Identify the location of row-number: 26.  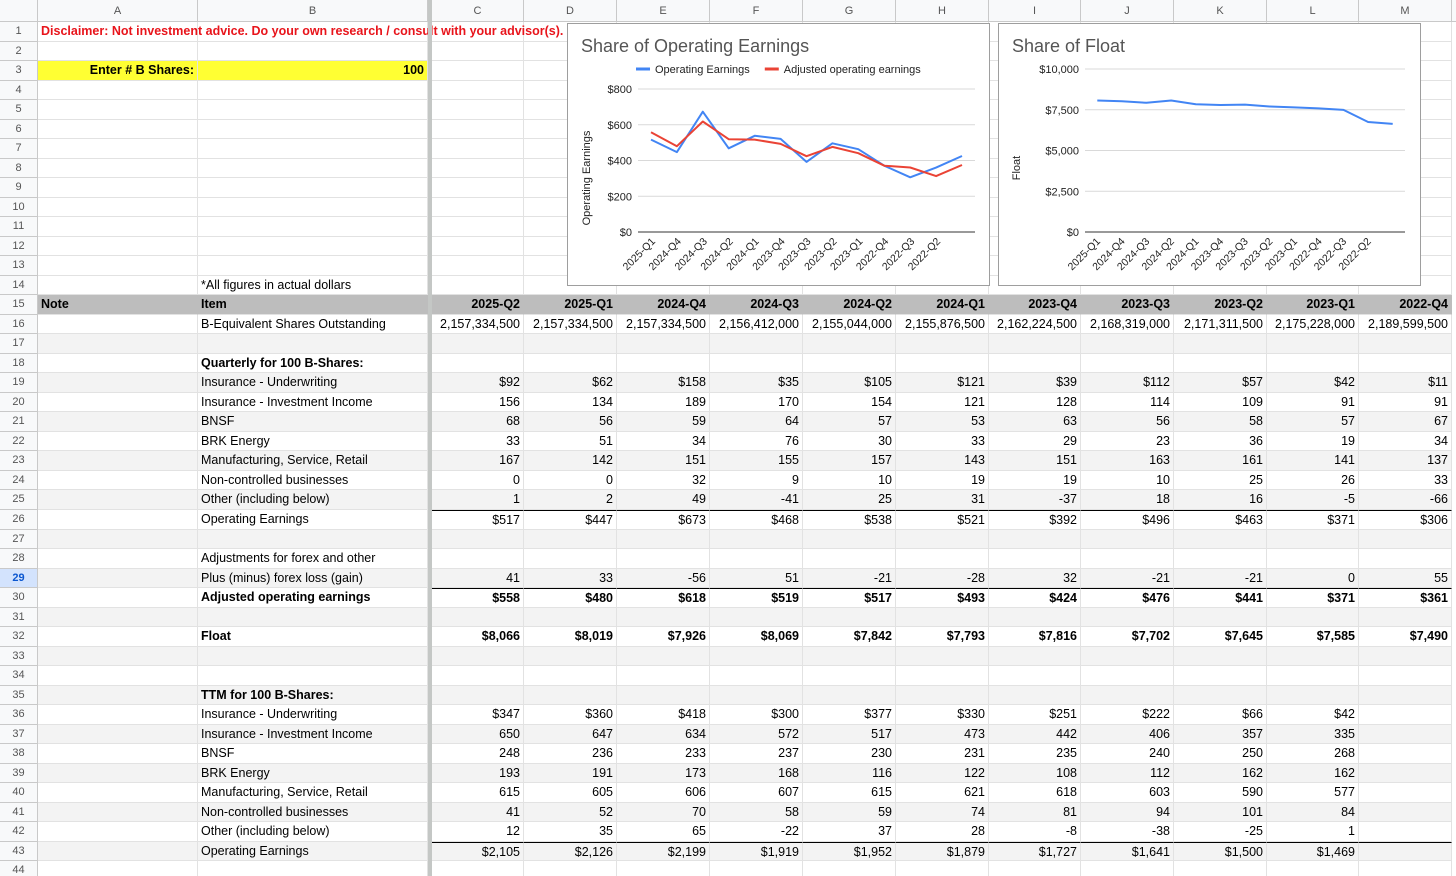
(19, 520).